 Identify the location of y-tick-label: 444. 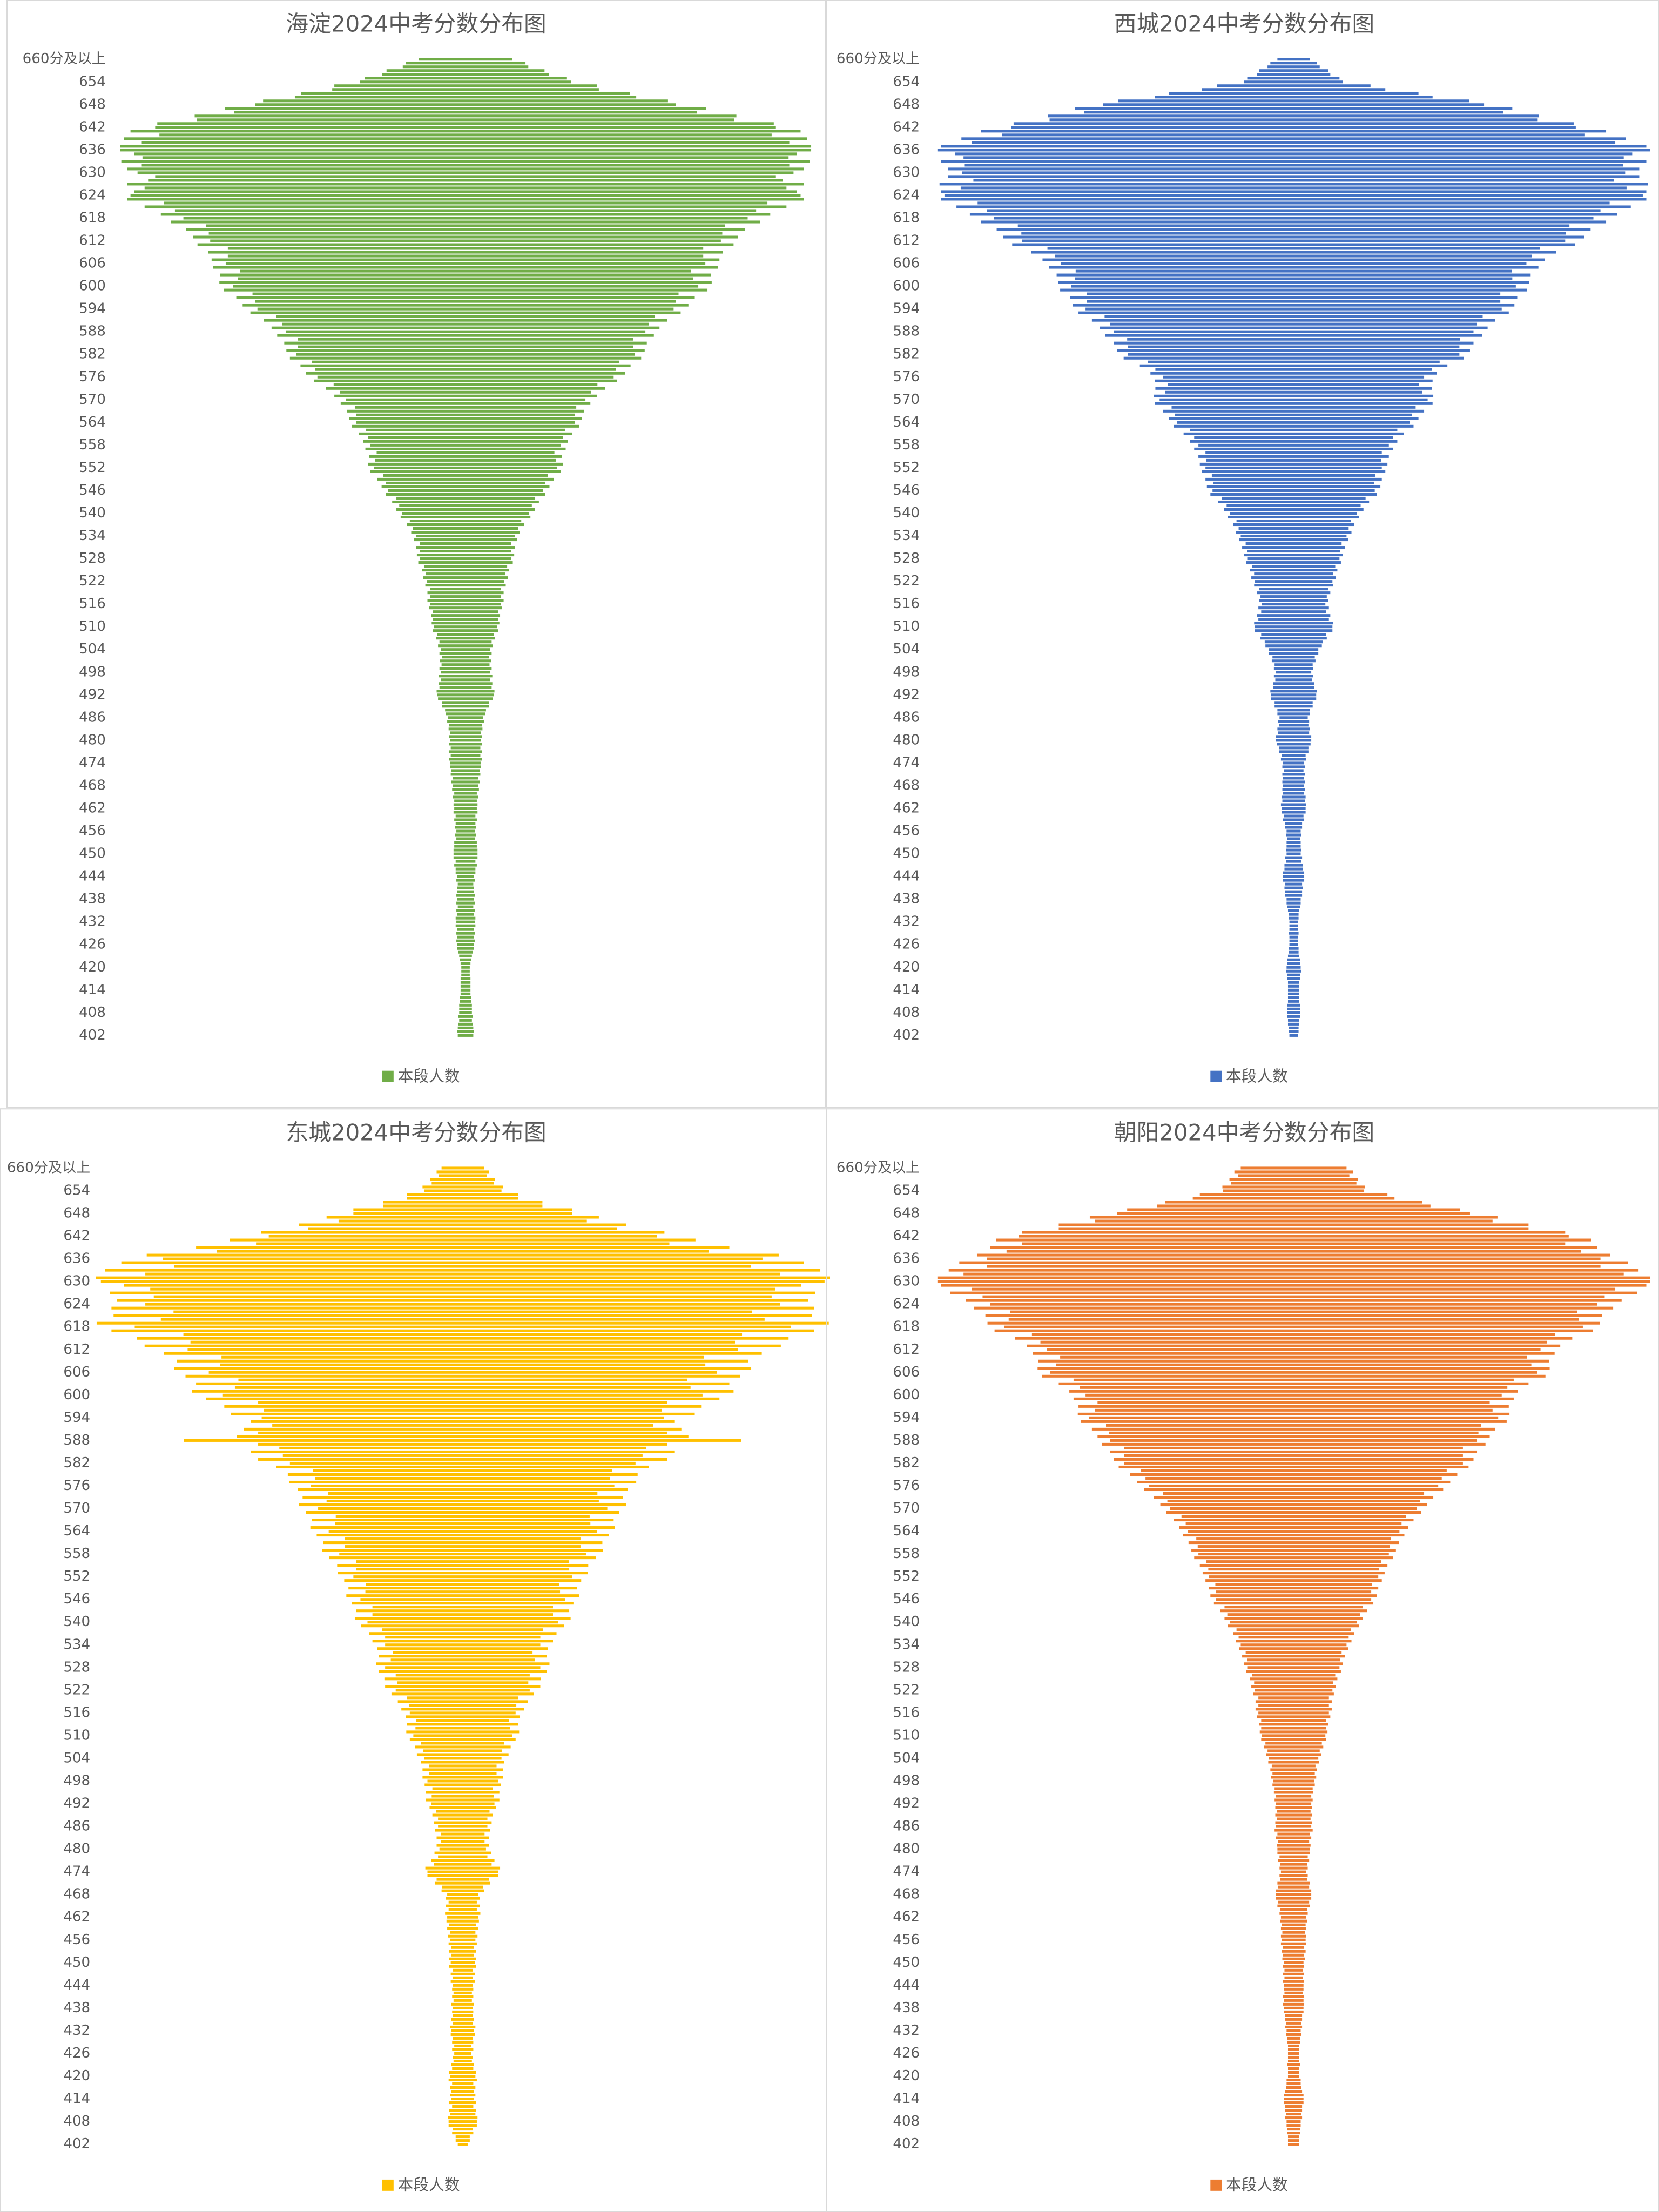
(906, 876).